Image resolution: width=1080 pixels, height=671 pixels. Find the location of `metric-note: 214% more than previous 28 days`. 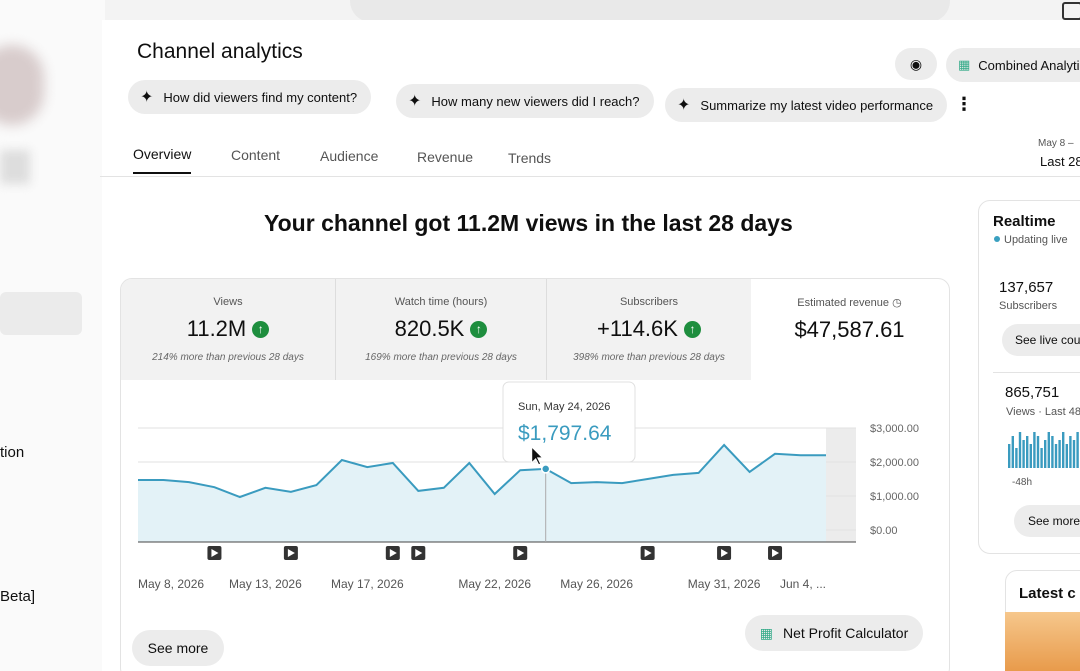

metric-note: 214% more than previous 28 days is located at coordinates (228, 357).